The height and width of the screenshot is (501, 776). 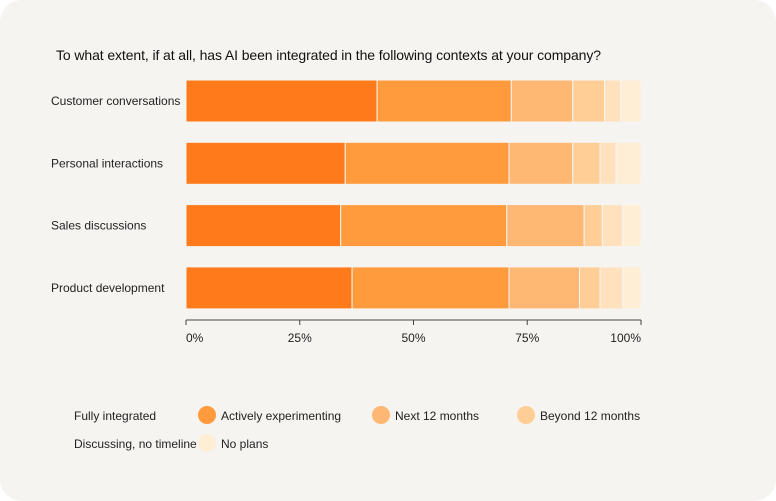 What do you see at coordinates (108, 288) in the screenshot?
I see `category-label: Product development` at bounding box center [108, 288].